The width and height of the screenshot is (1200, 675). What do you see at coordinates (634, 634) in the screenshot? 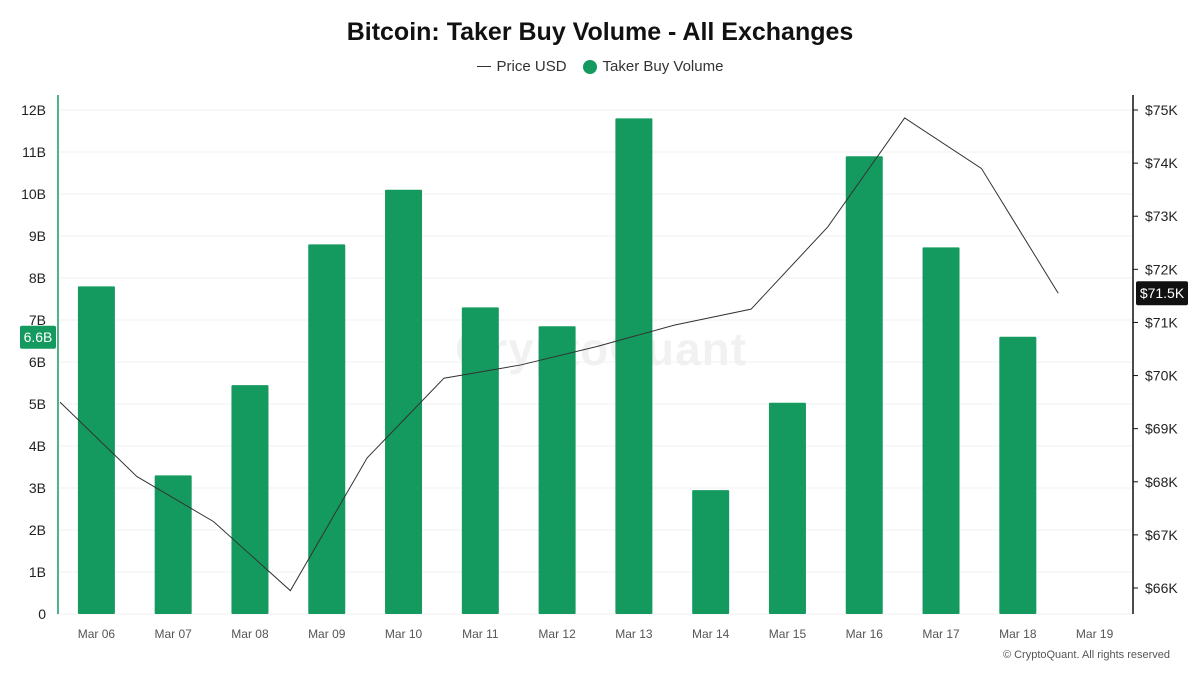
I see `x-tick-label: Mar 13` at bounding box center [634, 634].